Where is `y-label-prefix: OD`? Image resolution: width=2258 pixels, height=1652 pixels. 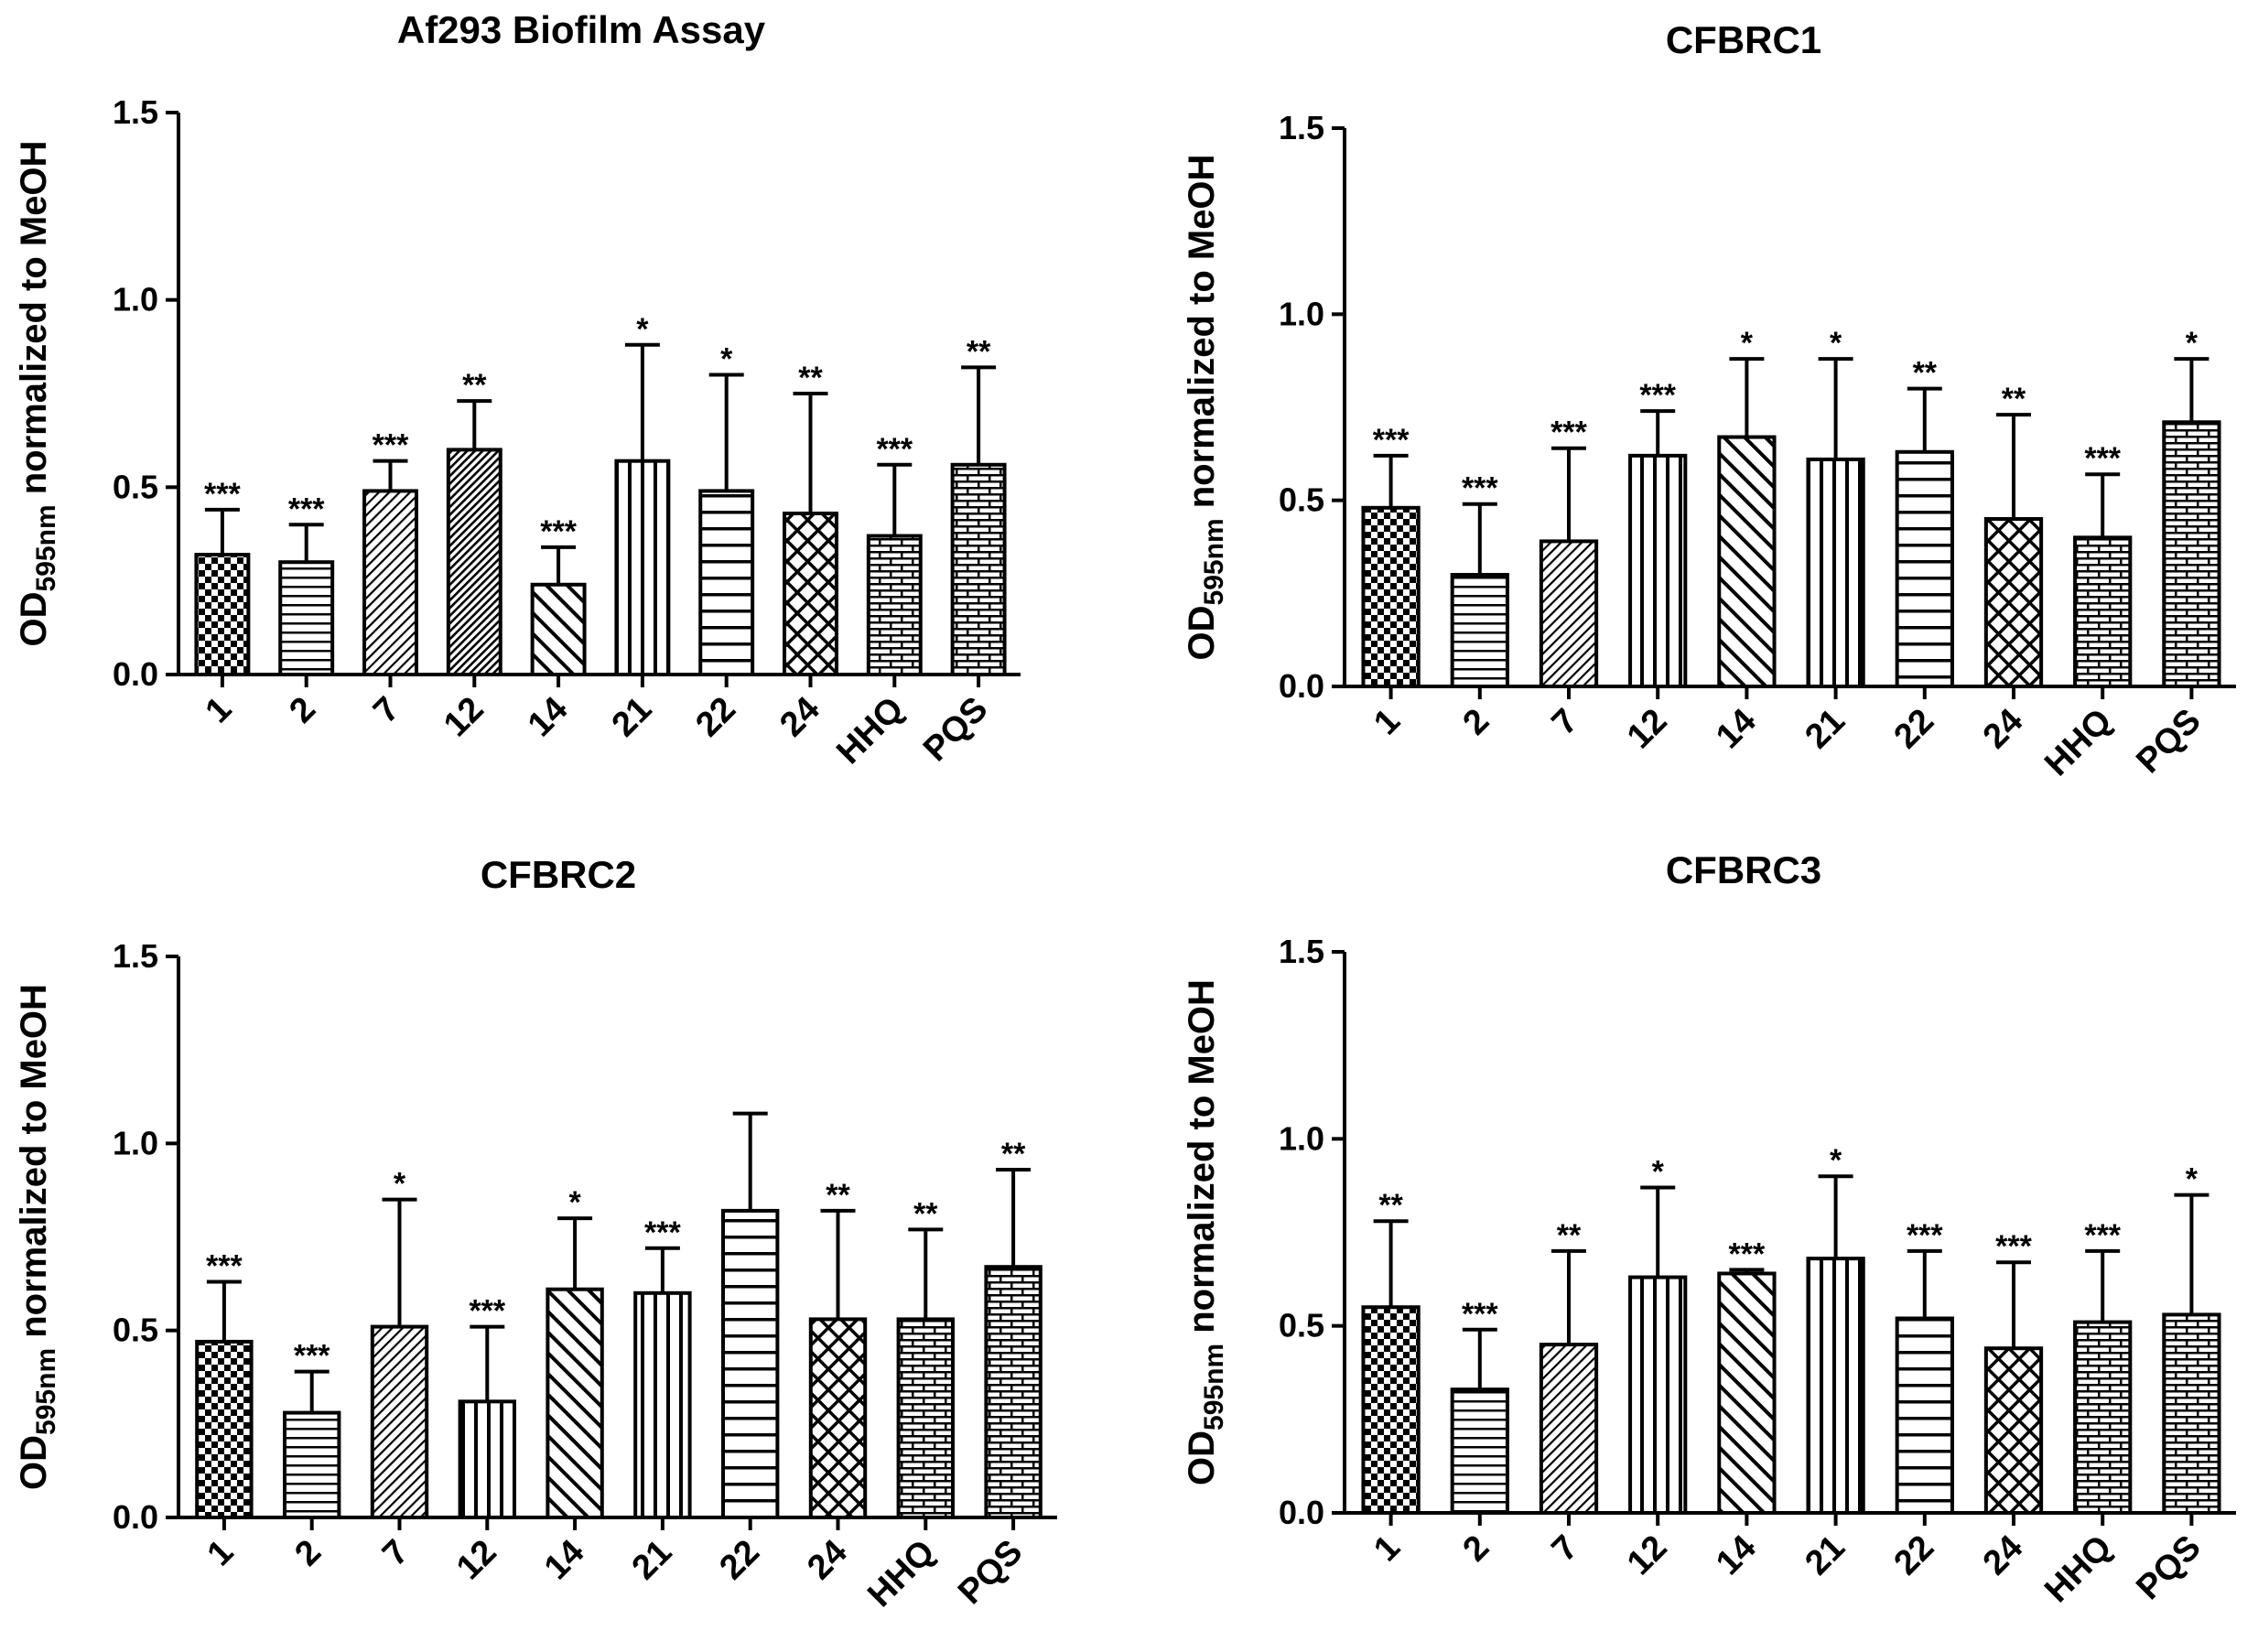 y-label-prefix: OD is located at coordinates (34, 1462).